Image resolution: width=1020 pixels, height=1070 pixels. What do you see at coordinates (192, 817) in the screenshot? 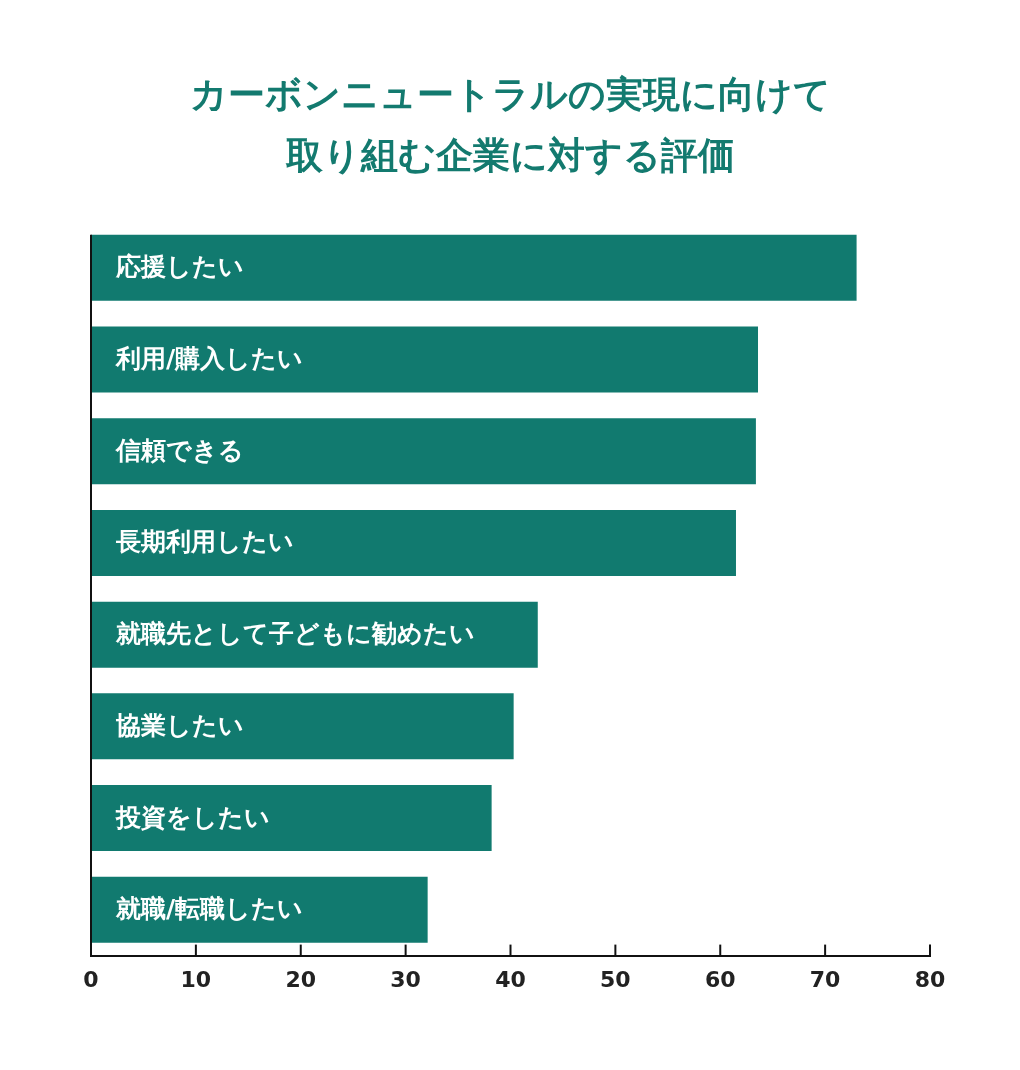
I see `y-tick-label: 投資をしたい` at bounding box center [192, 817].